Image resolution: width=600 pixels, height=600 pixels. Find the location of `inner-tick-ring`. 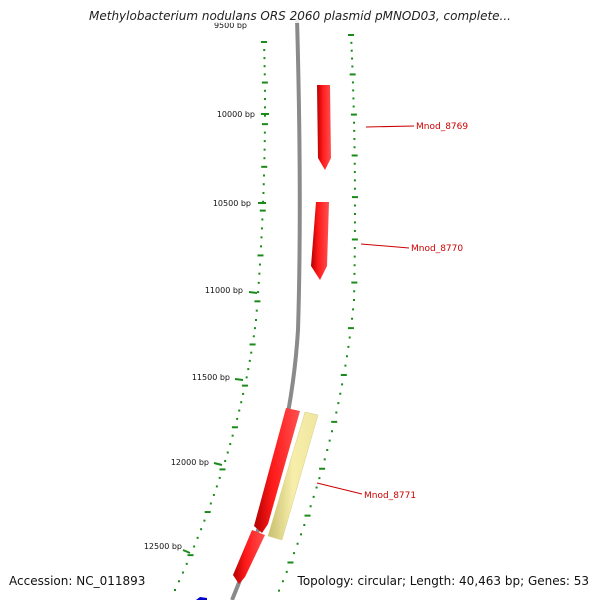

inner-tick-ring is located at coordinates (221, 316).